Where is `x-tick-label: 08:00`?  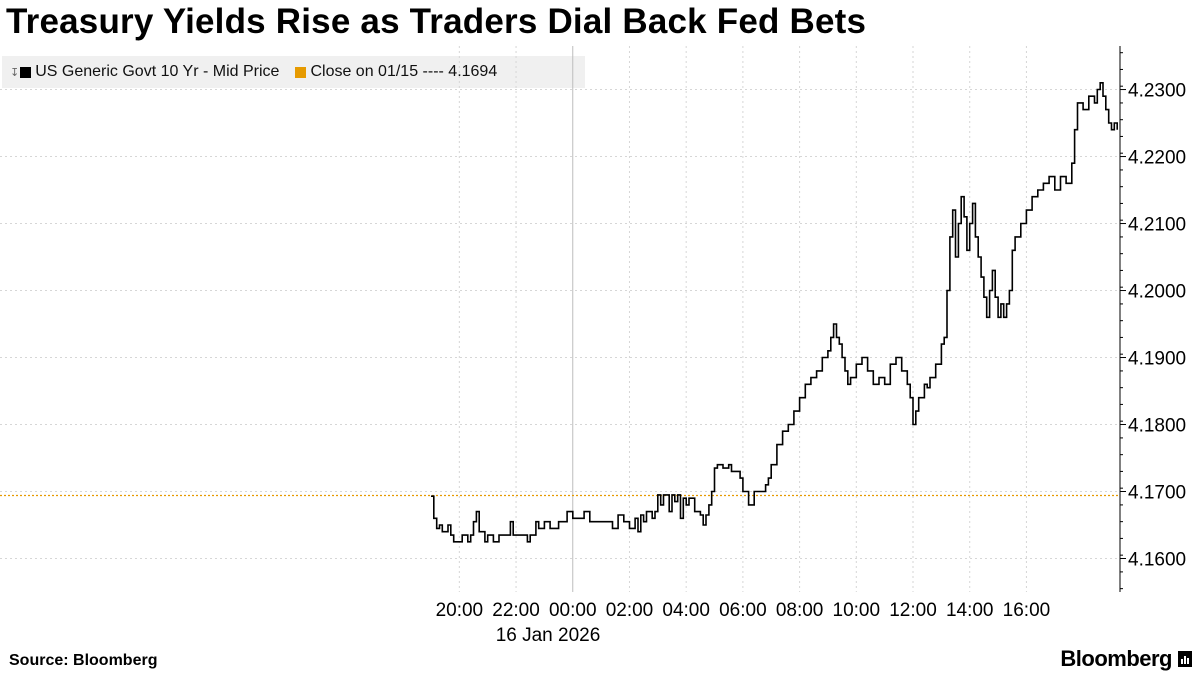
x-tick-label: 08:00 is located at coordinates (800, 610).